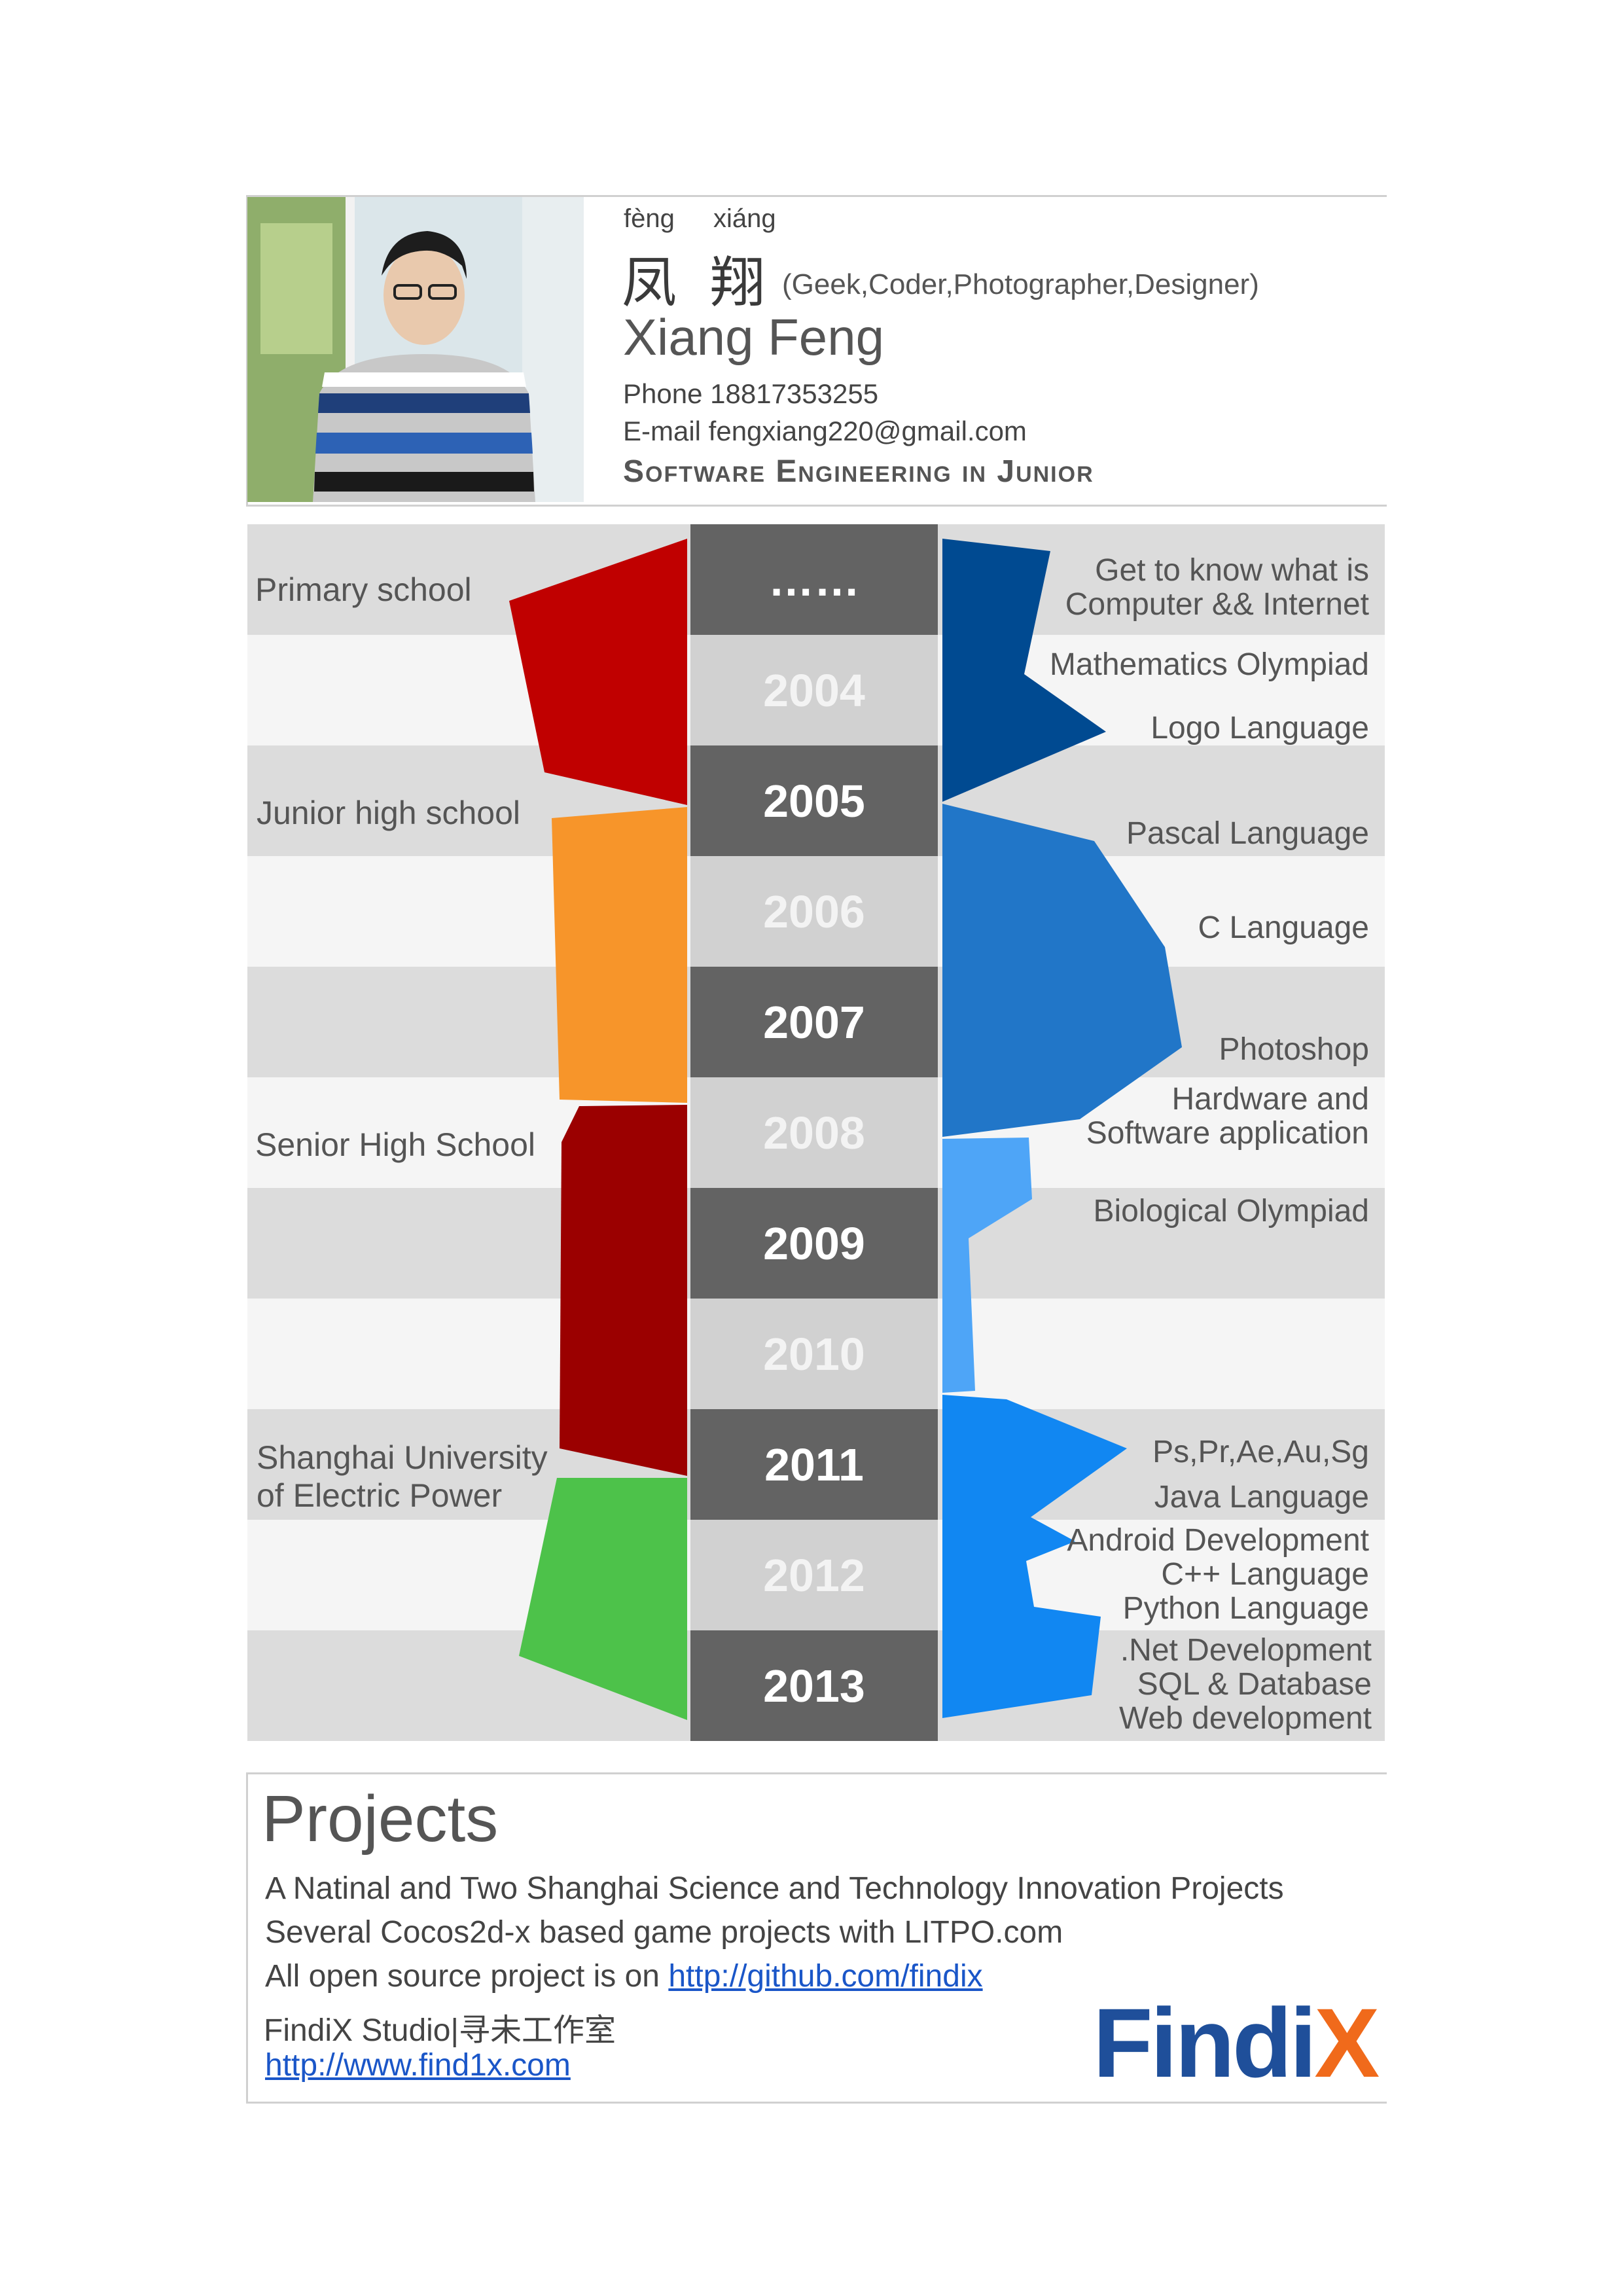 Image resolution: width=1623 pixels, height=2296 pixels. What do you see at coordinates (1209, 664) in the screenshot?
I see `skill-label: Mathematics Olympiad` at bounding box center [1209, 664].